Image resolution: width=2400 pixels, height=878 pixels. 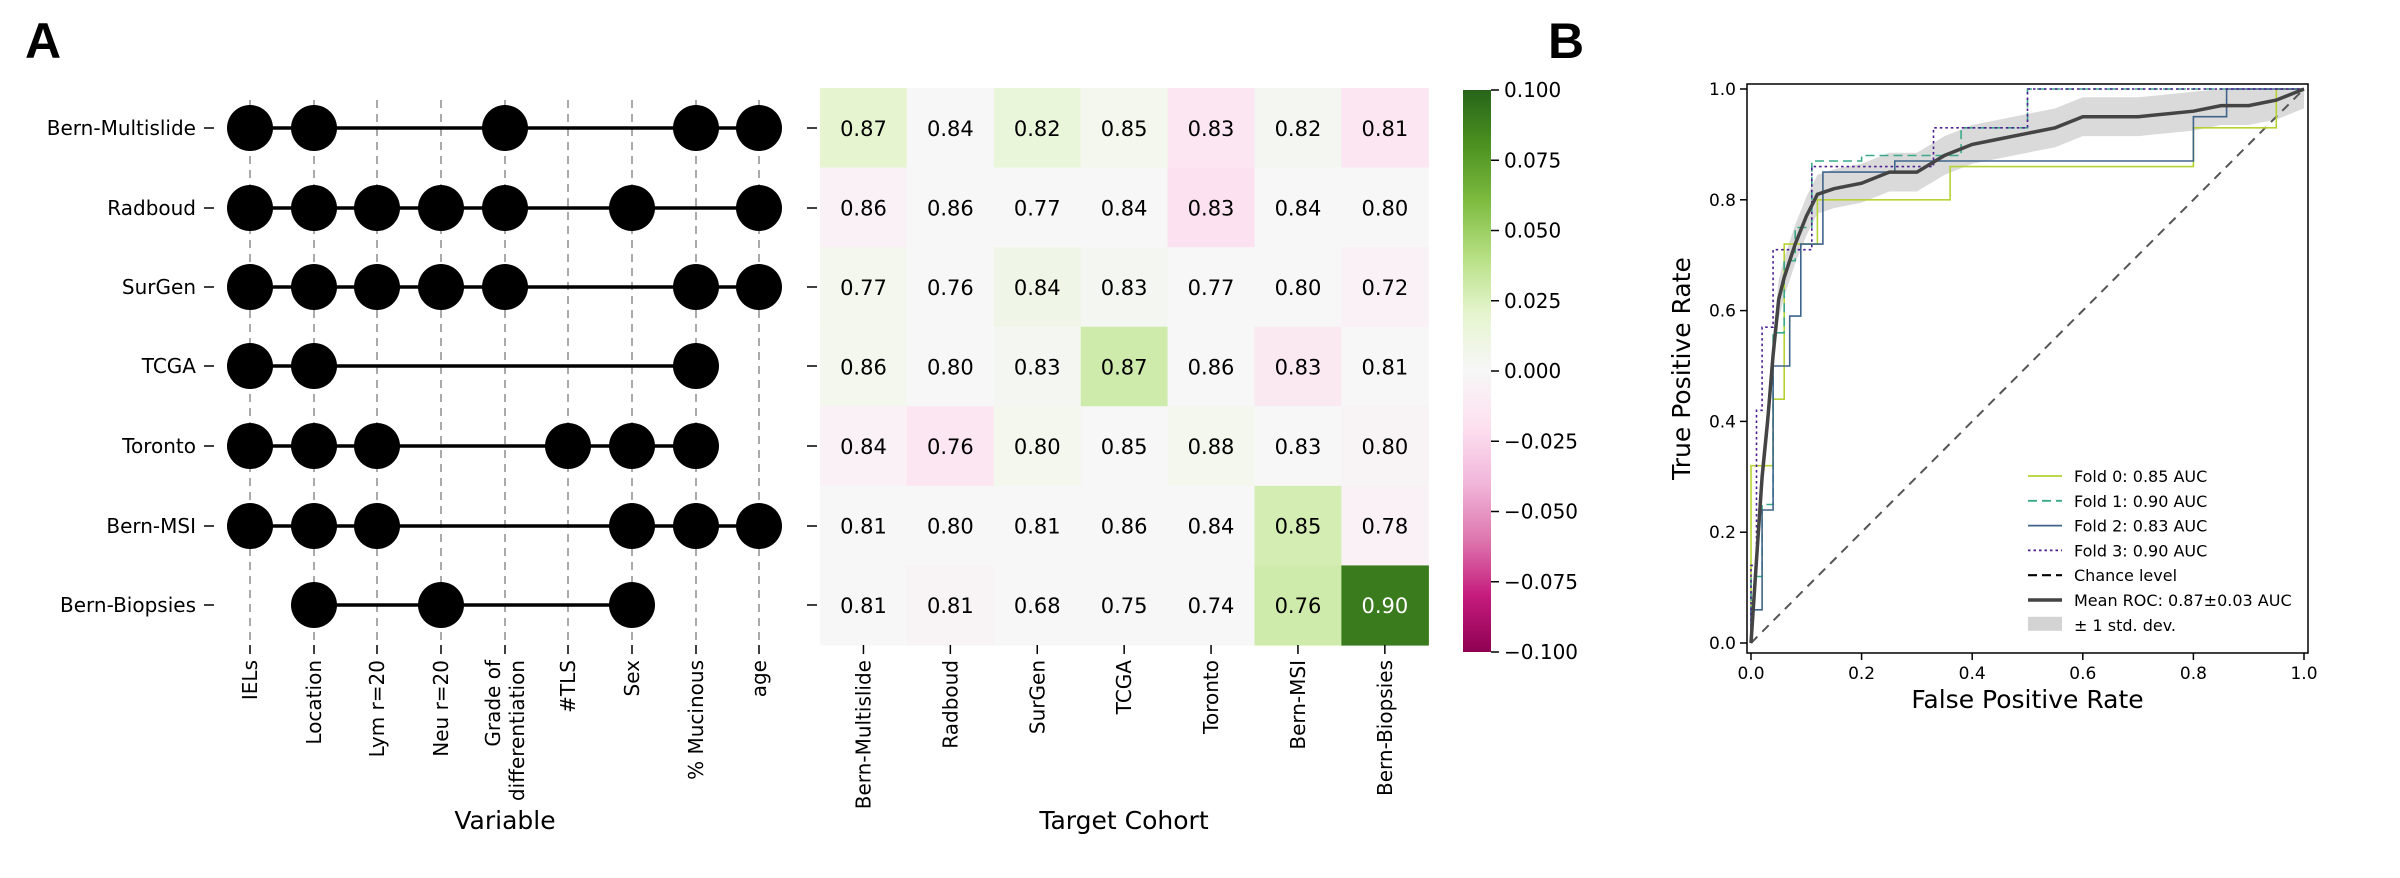 What do you see at coordinates (1972, 674) in the screenshot?
I see `x-tick-label: 0.4` at bounding box center [1972, 674].